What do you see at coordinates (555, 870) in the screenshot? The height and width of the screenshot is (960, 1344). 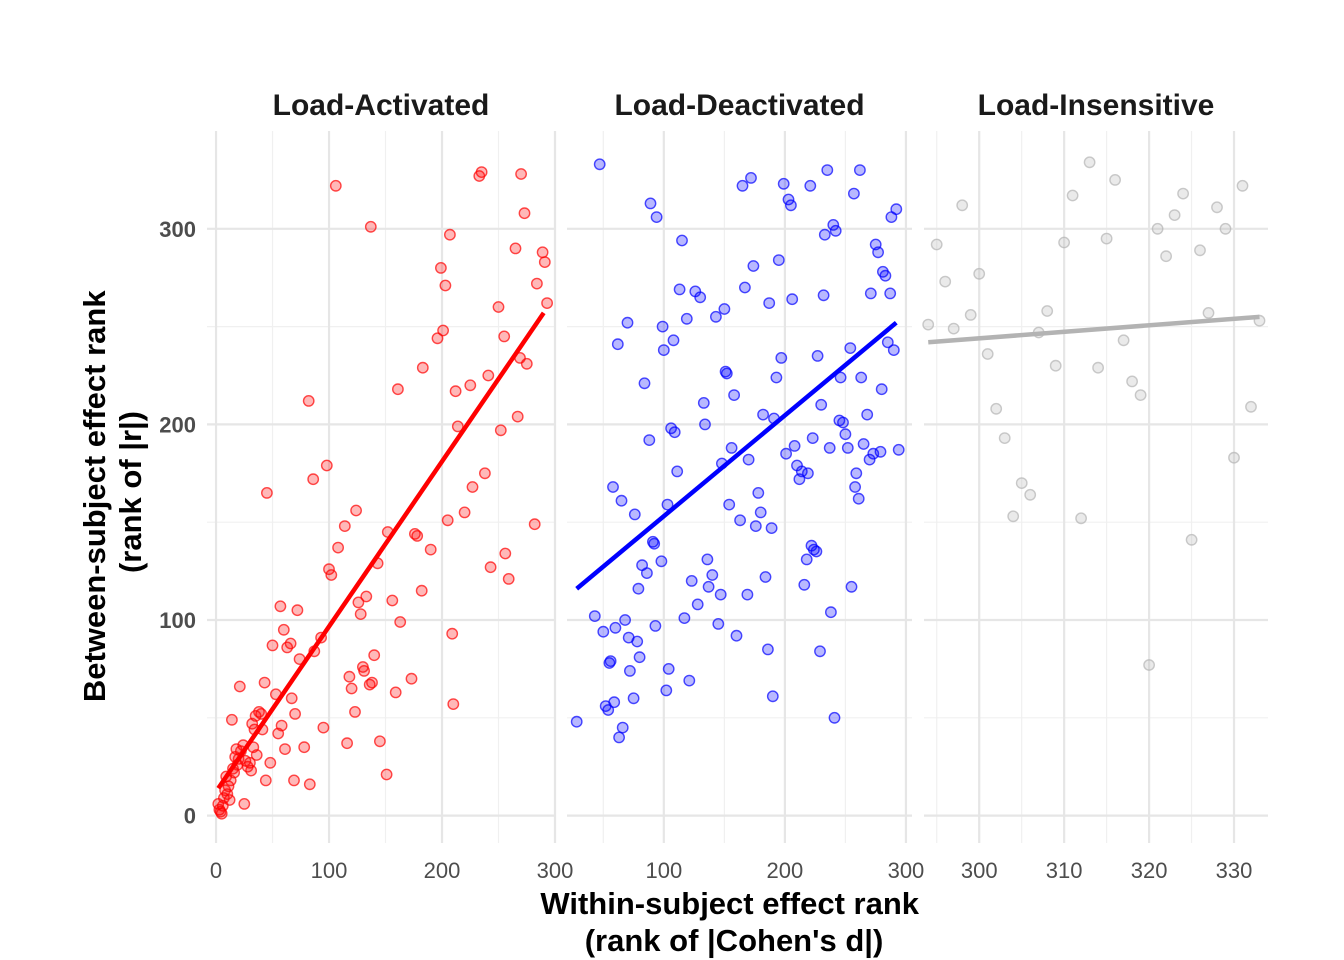 I see `x-tick-label: 300` at bounding box center [555, 870].